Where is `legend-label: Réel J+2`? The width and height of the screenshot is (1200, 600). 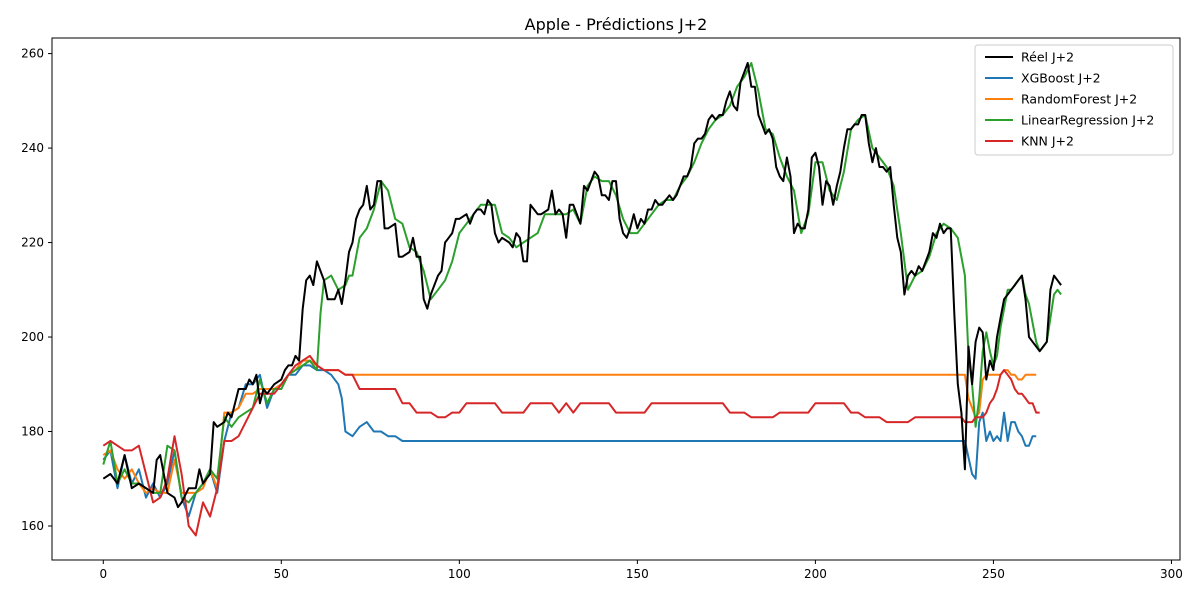
legend-label: Réel J+2 is located at coordinates (1047, 57).